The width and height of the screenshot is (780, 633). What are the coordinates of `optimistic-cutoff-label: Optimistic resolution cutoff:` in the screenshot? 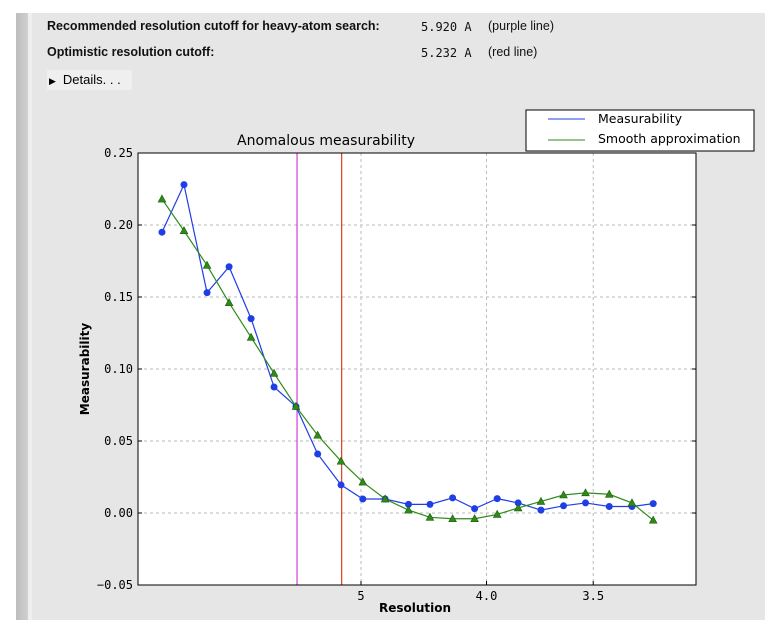 It's located at (131, 52).